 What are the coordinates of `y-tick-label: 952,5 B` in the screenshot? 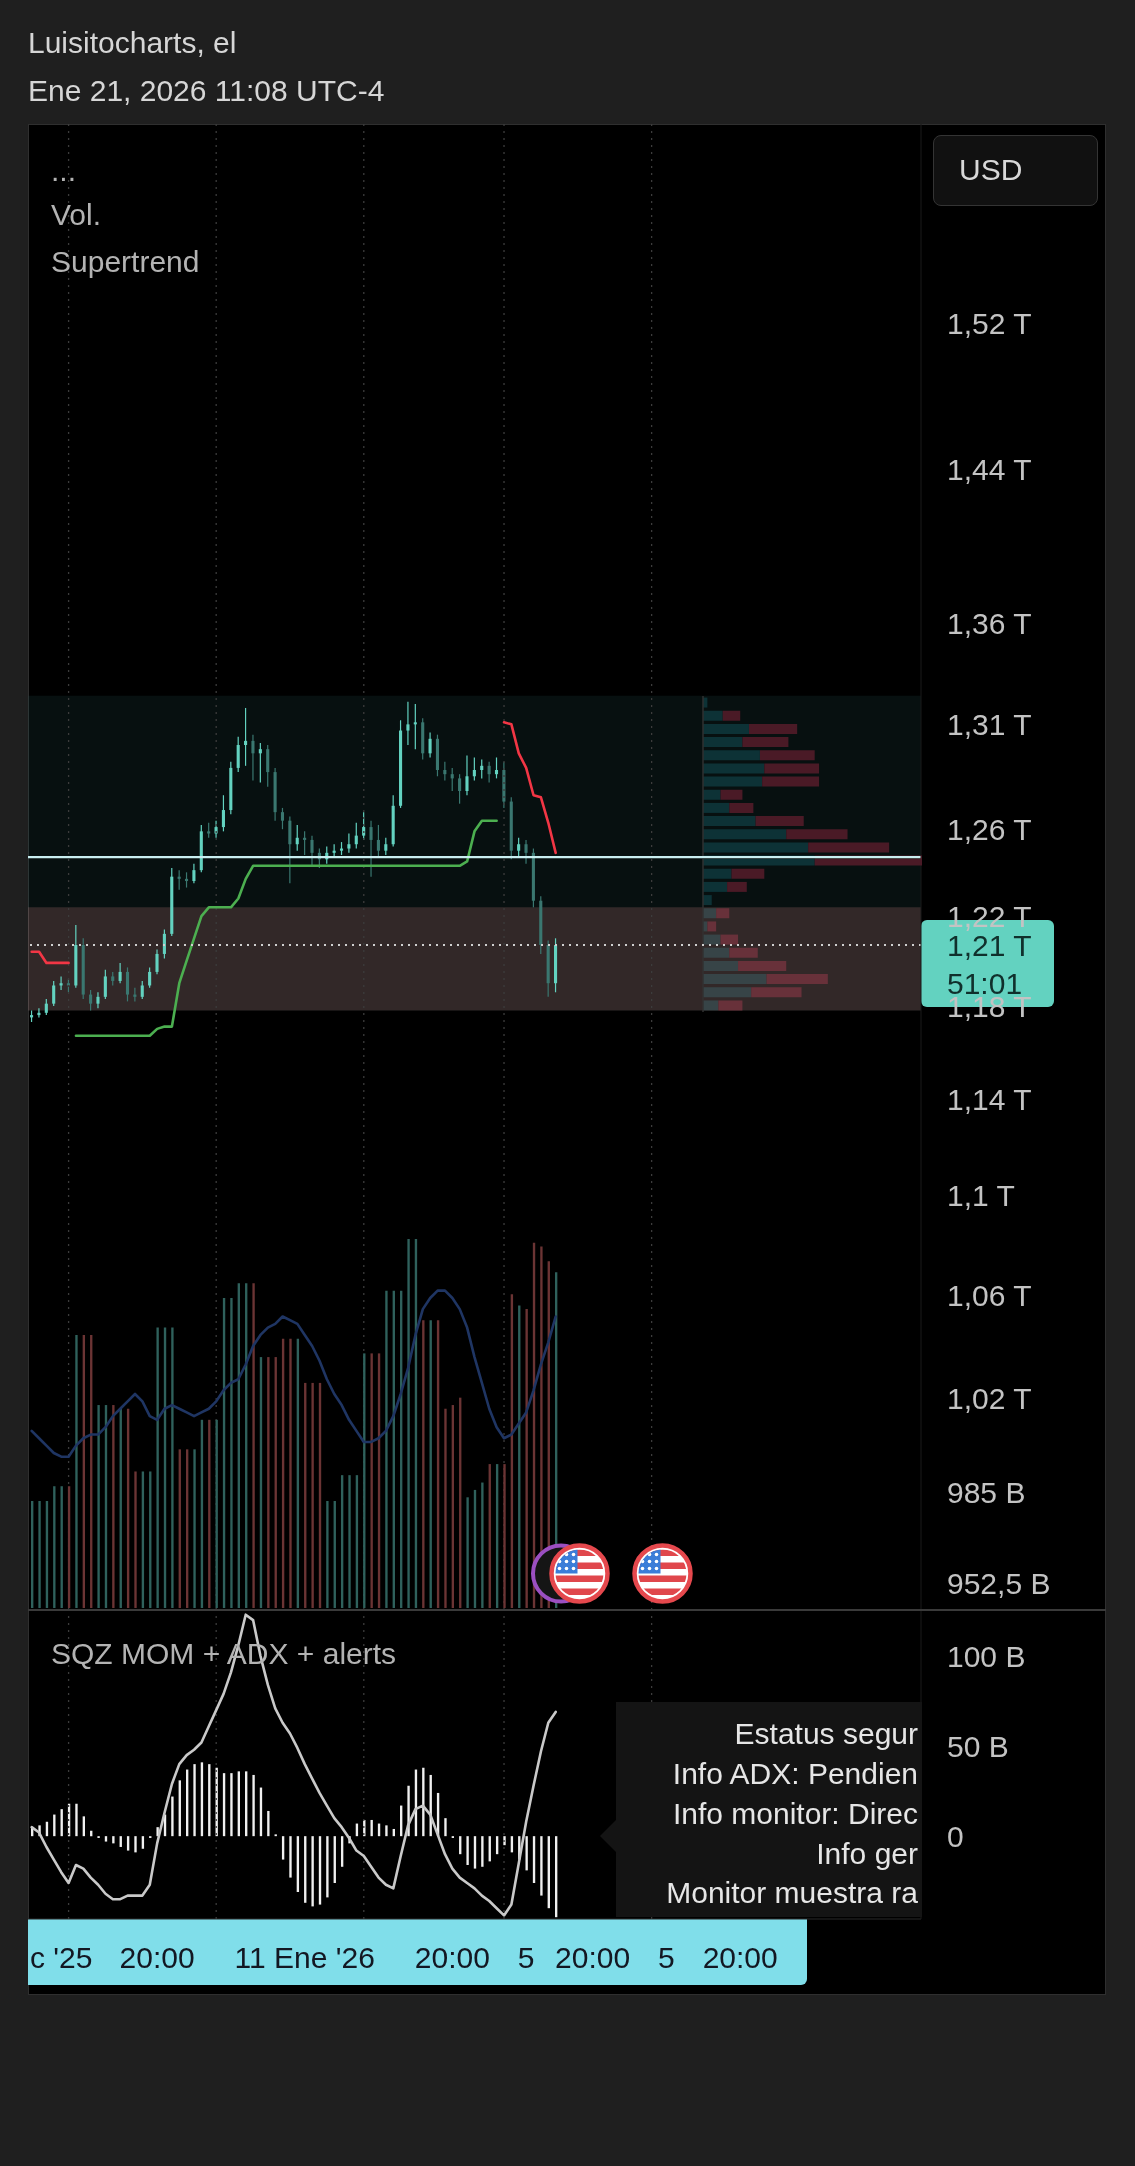 It's located at (999, 1583).